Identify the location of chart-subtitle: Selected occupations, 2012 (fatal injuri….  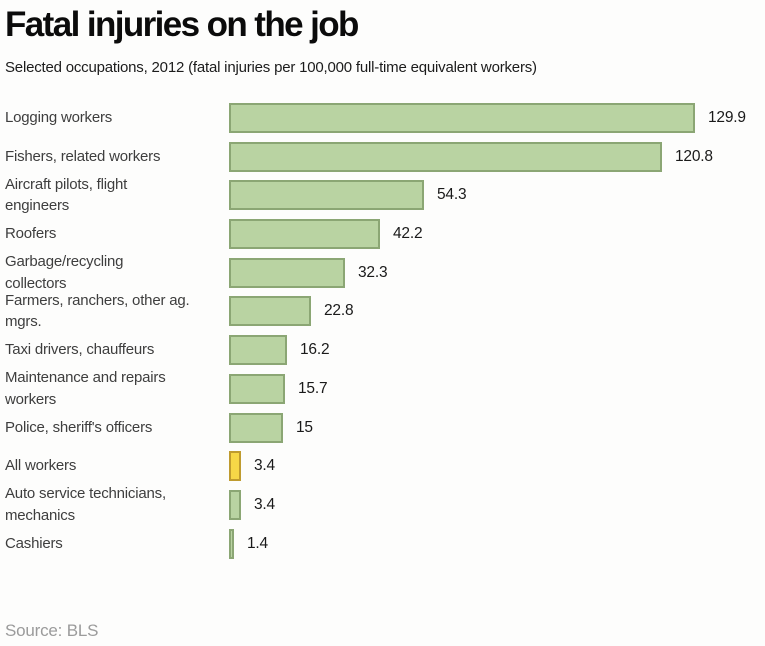
(271, 67).